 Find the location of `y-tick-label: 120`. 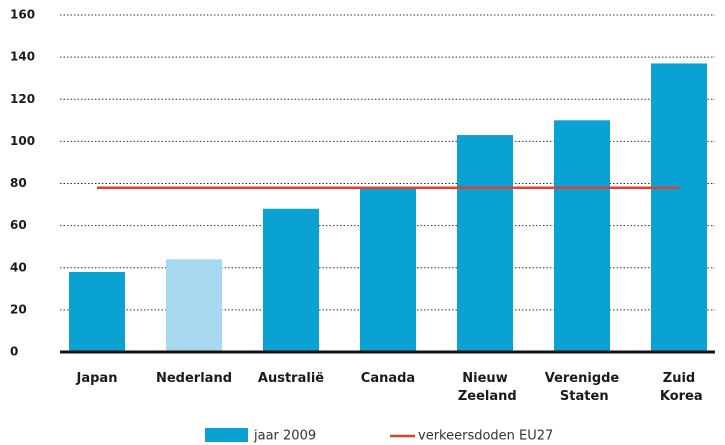

y-tick-label: 120 is located at coordinates (22, 99).